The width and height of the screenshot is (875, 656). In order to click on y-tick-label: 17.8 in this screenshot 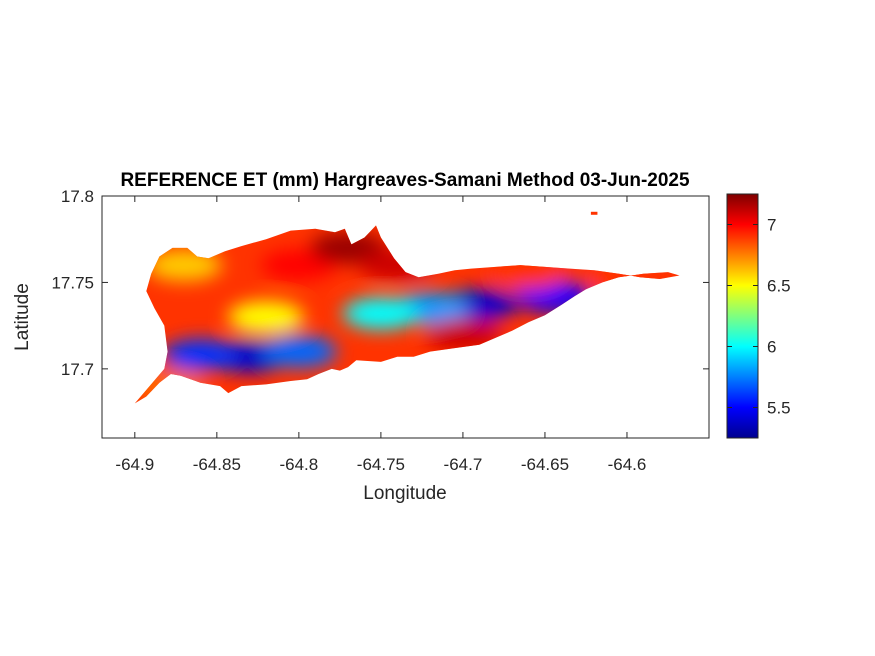, I will do `click(77, 196)`.